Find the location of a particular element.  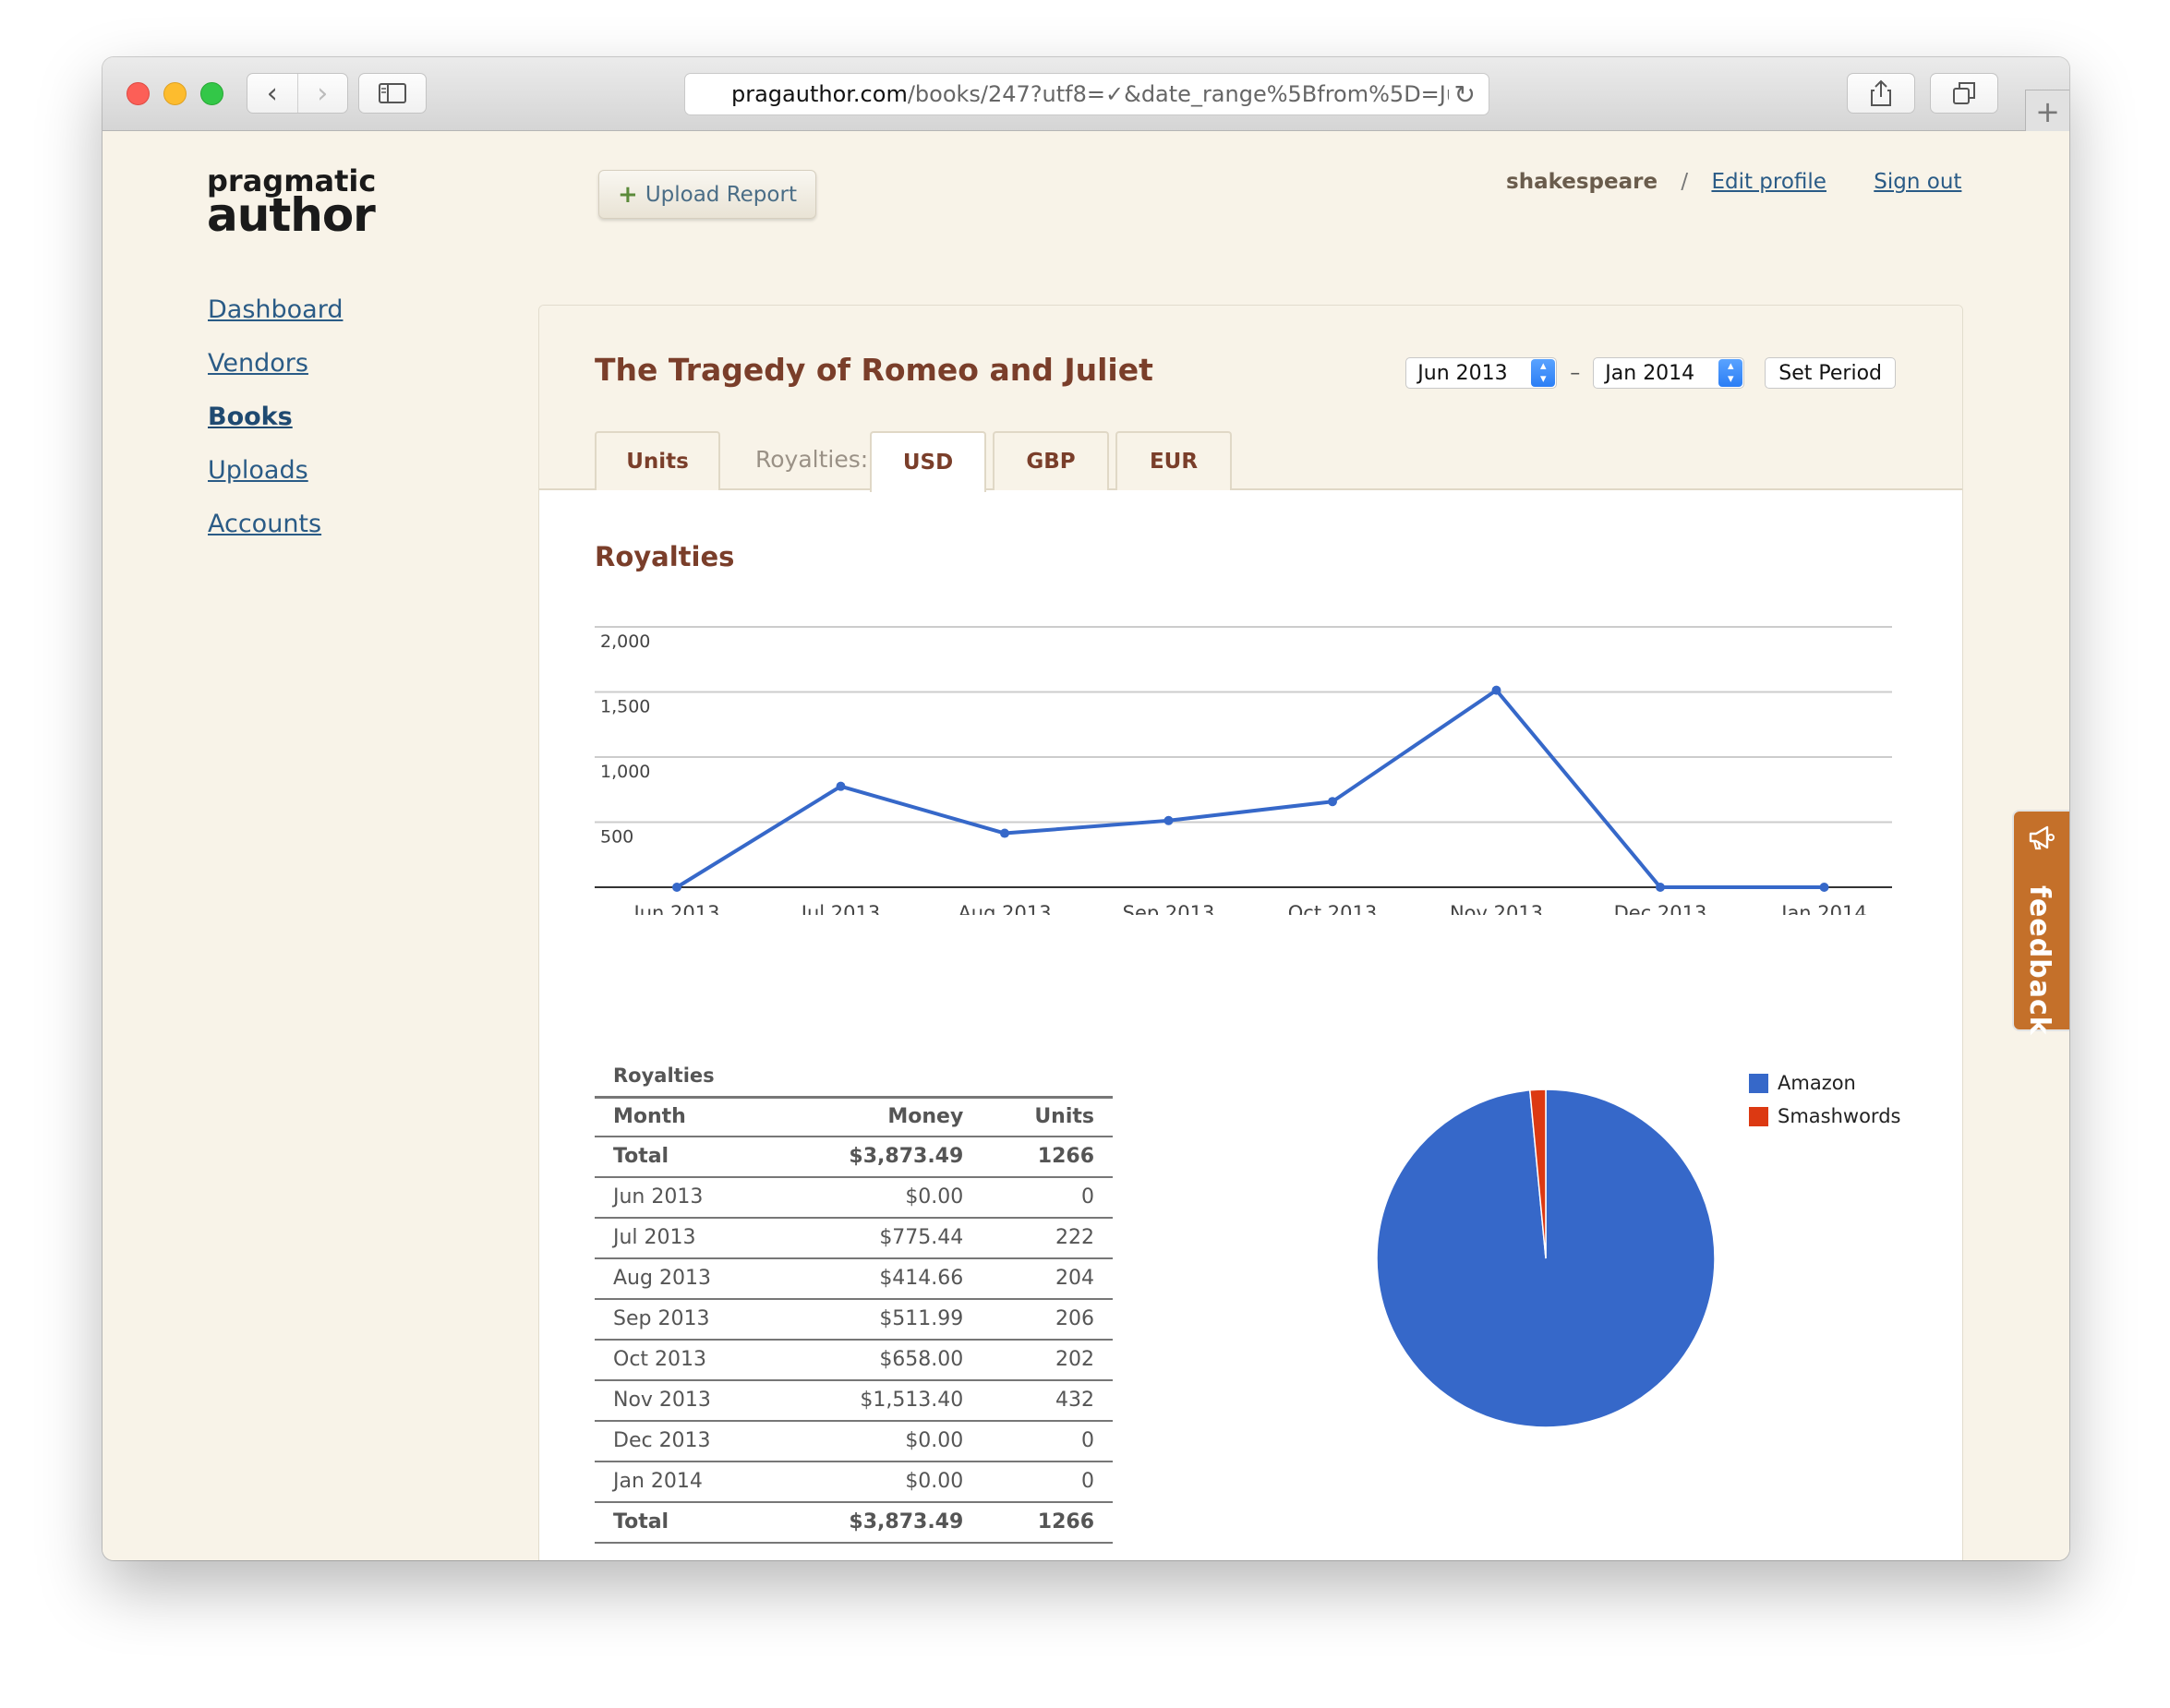

x-tick-label: Nov 2013 is located at coordinates (1497, 908).